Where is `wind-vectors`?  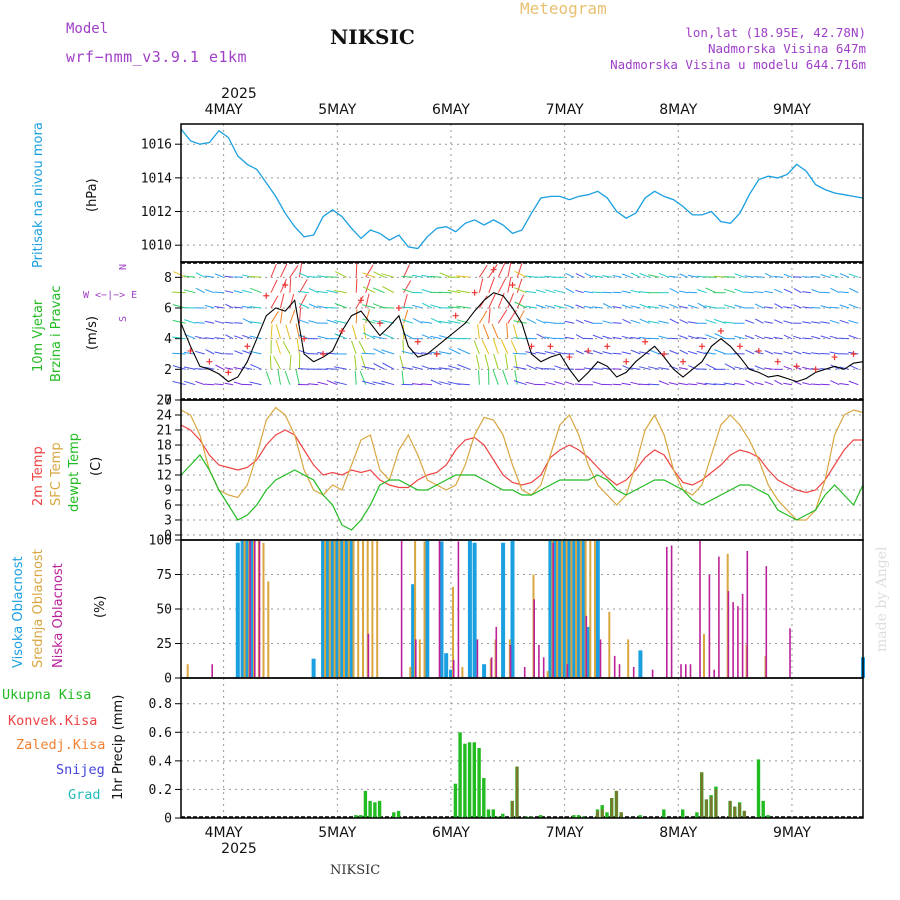
wind-vectors is located at coordinates (515, 323).